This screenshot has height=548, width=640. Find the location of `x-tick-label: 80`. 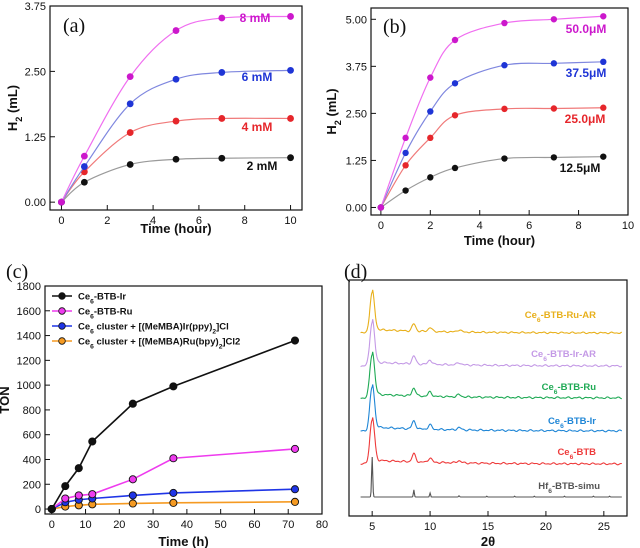

x-tick-label: 80 is located at coordinates (322, 525).